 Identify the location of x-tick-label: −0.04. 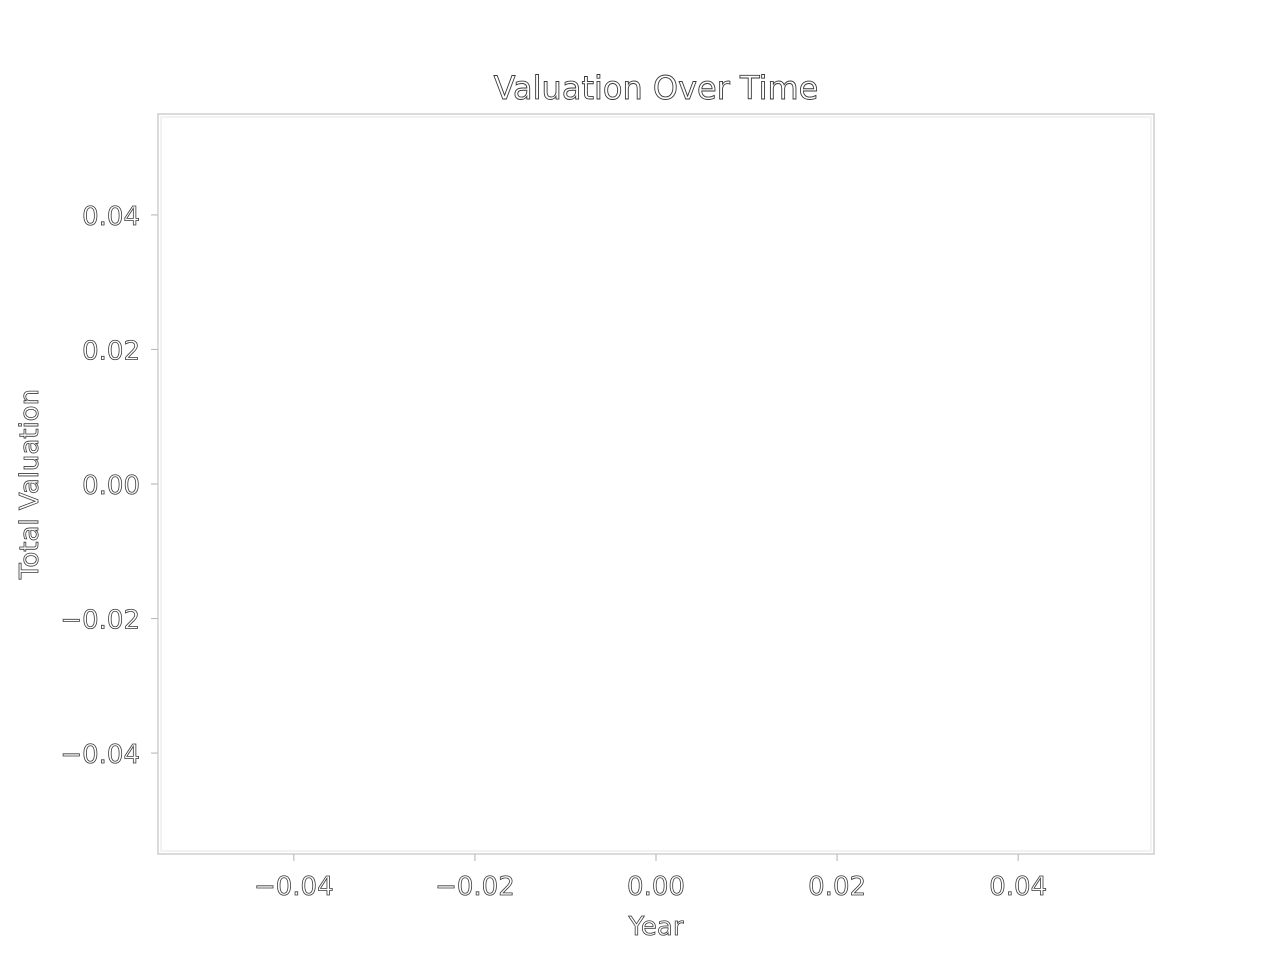
(294, 887).